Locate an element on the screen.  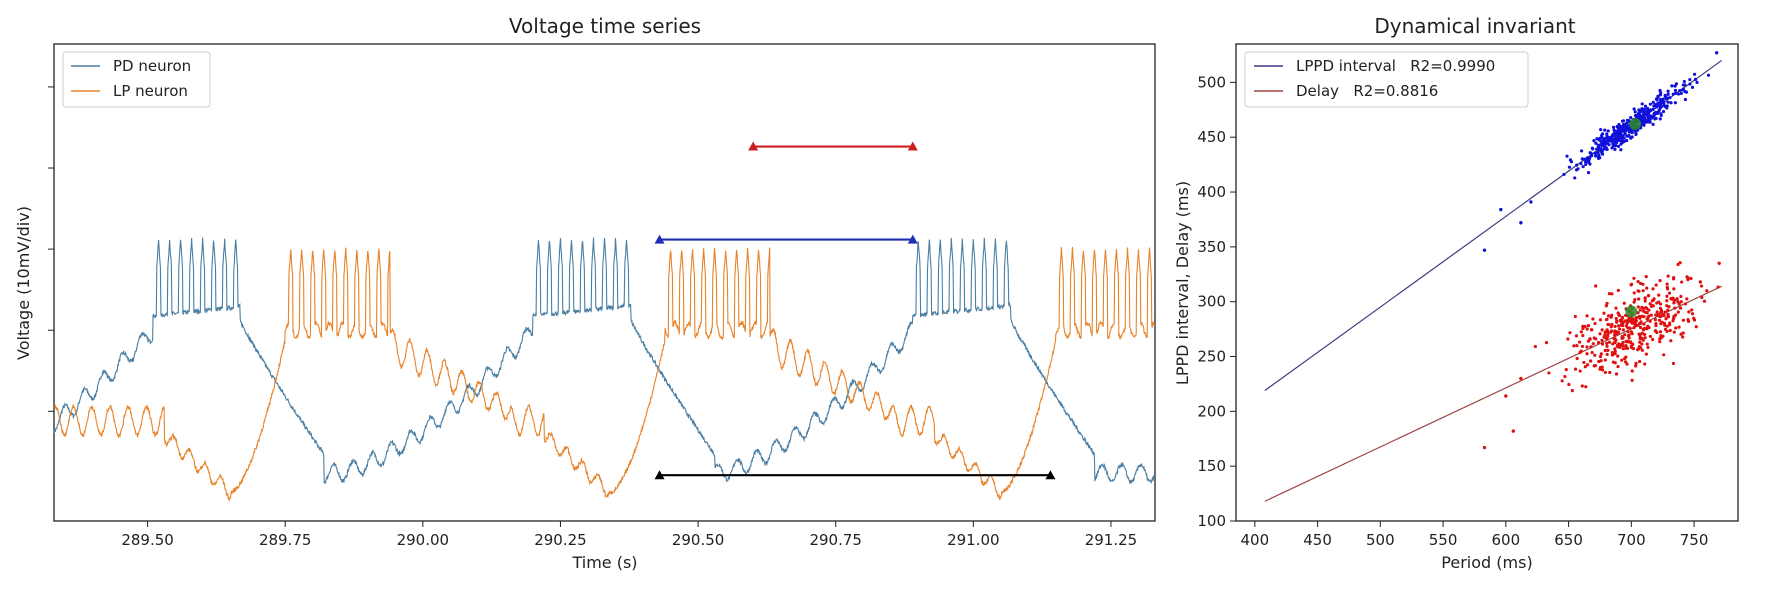
delay-mean-marker is located at coordinates (1631, 311).